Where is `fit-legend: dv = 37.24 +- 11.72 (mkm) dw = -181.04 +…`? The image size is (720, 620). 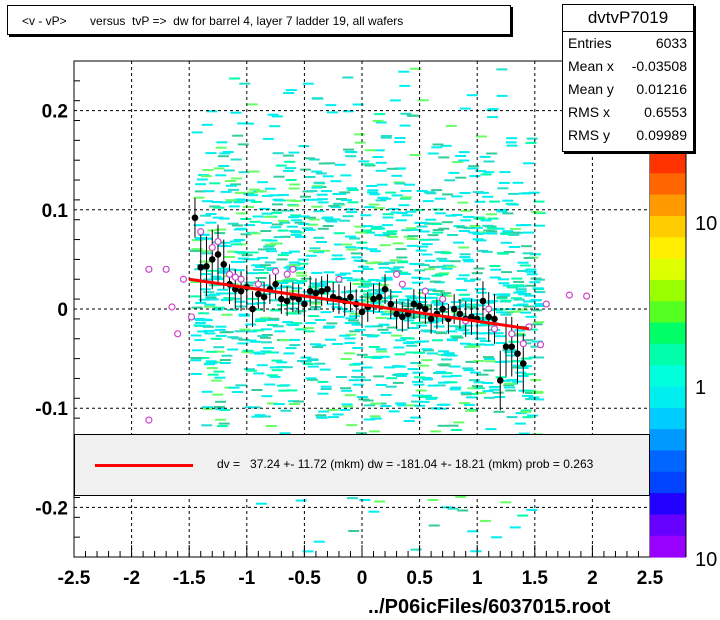 fit-legend: dv = 37.24 +- 11.72 (mkm) dw = -181.04 +… is located at coordinates (362, 465).